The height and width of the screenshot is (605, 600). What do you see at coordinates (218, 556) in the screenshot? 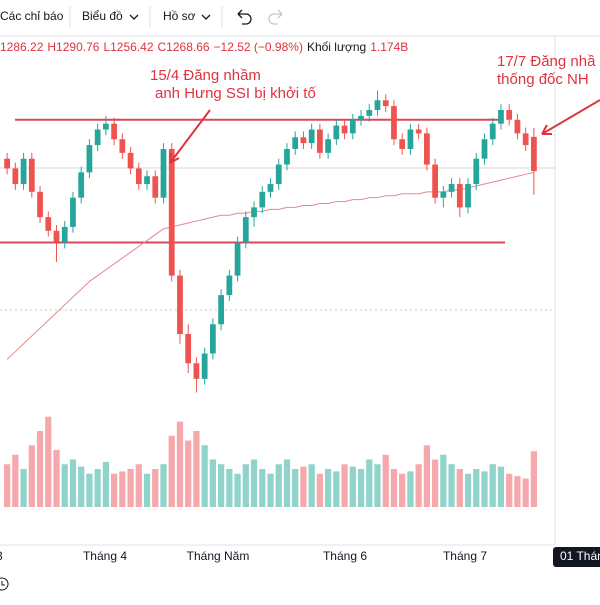
I see `x-label: Tháng Năm` at bounding box center [218, 556].